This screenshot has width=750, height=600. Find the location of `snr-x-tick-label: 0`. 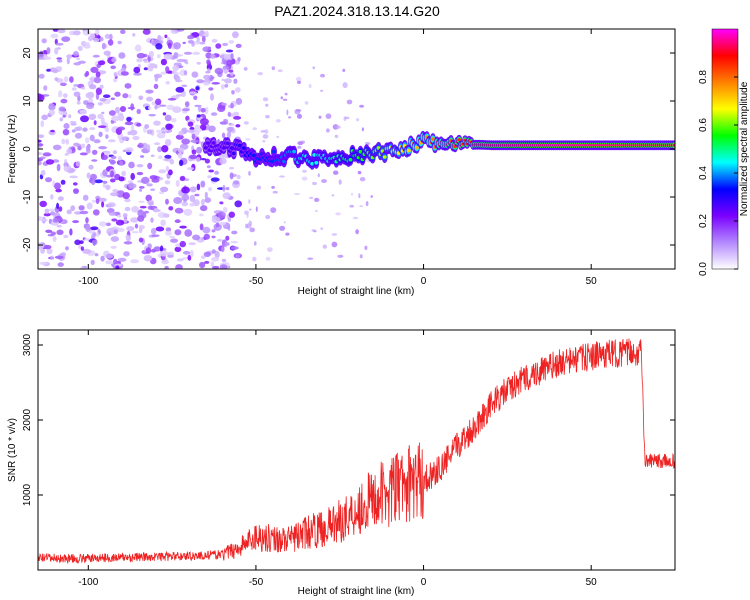

snr-x-tick-label: 0 is located at coordinates (424, 582).